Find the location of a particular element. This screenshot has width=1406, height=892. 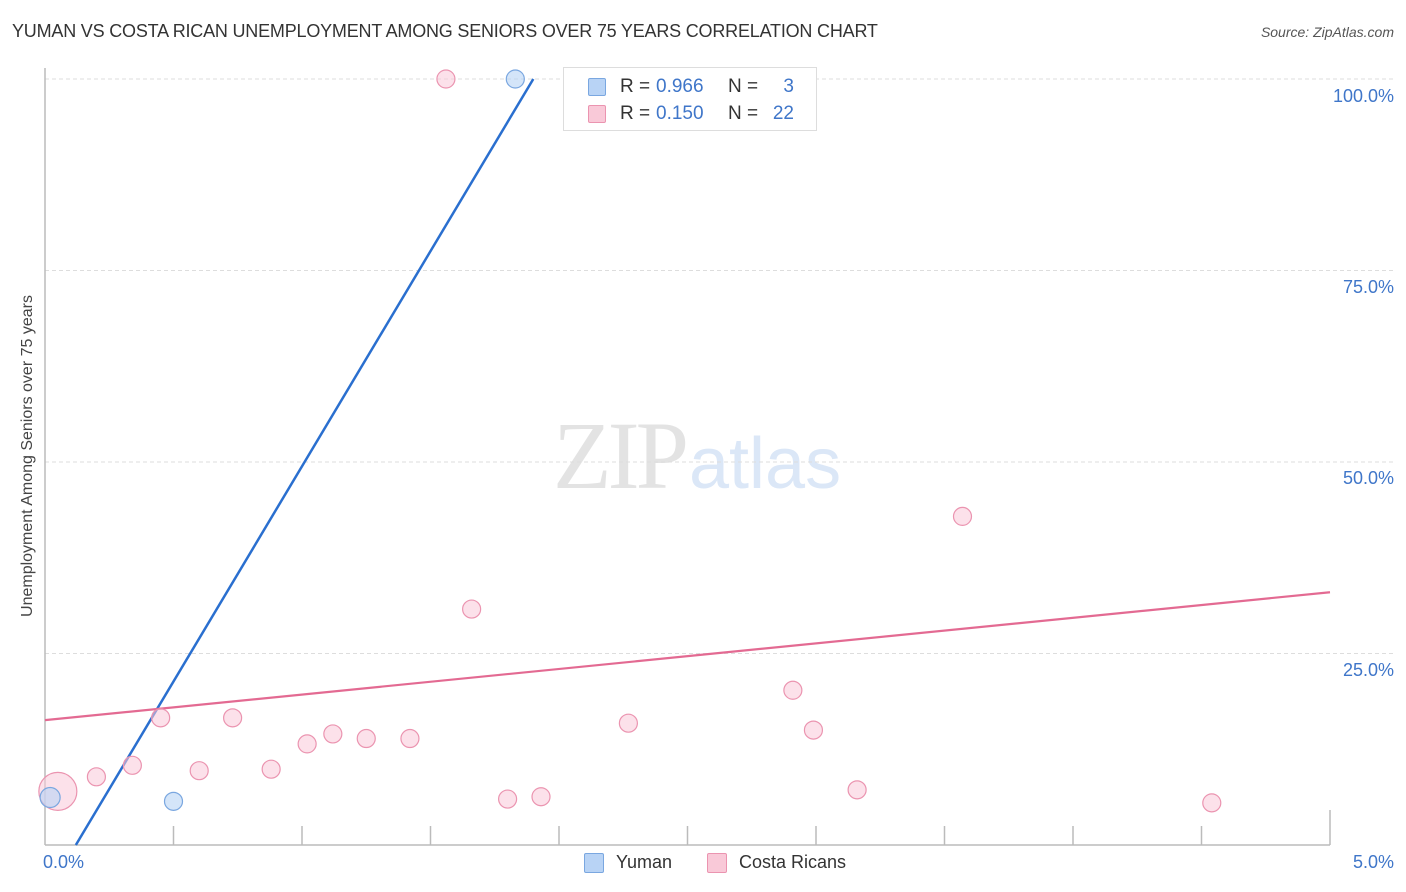

y-tick-25: 25.0% is located at coordinates (1368, 670).